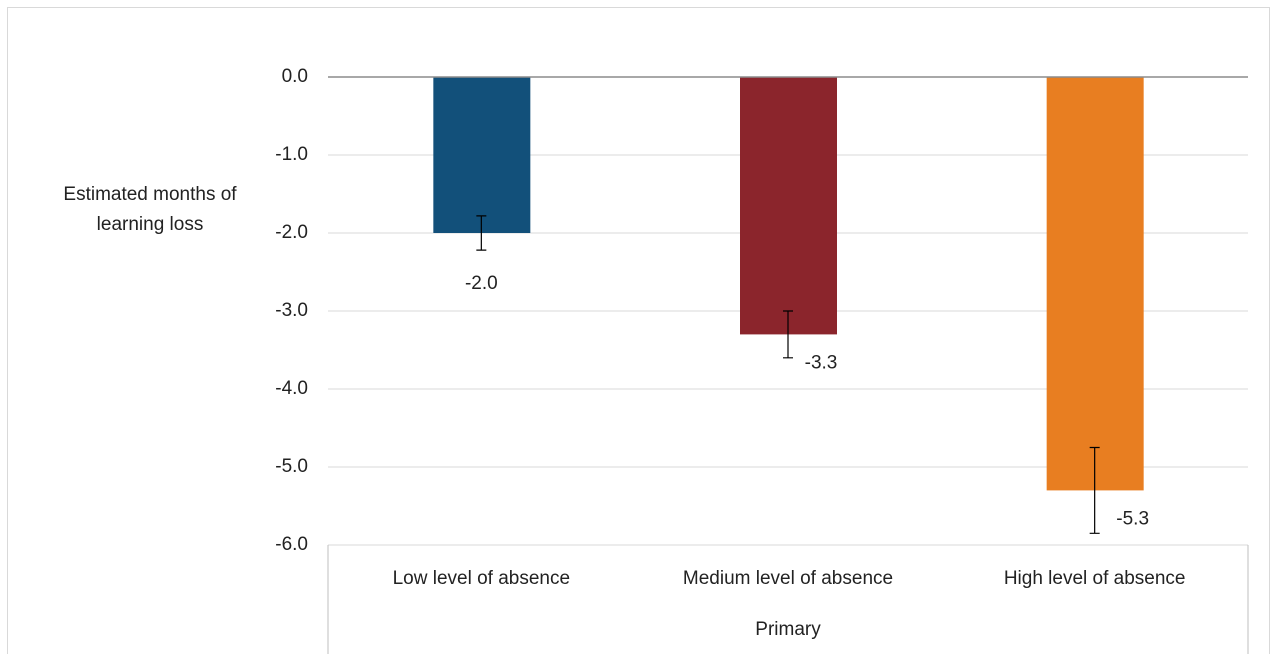  I want to click on data-label: -3.3, so click(821, 362).